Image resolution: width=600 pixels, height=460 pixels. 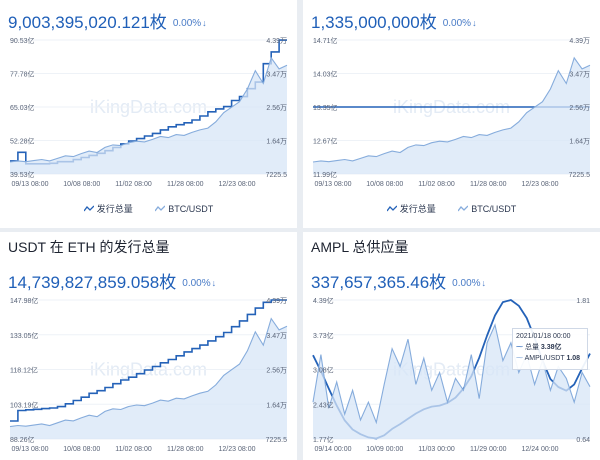 What do you see at coordinates (87, 22) in the screenshot?
I see `supply-number: 9,003,395,020.121枚` at bounding box center [87, 22].